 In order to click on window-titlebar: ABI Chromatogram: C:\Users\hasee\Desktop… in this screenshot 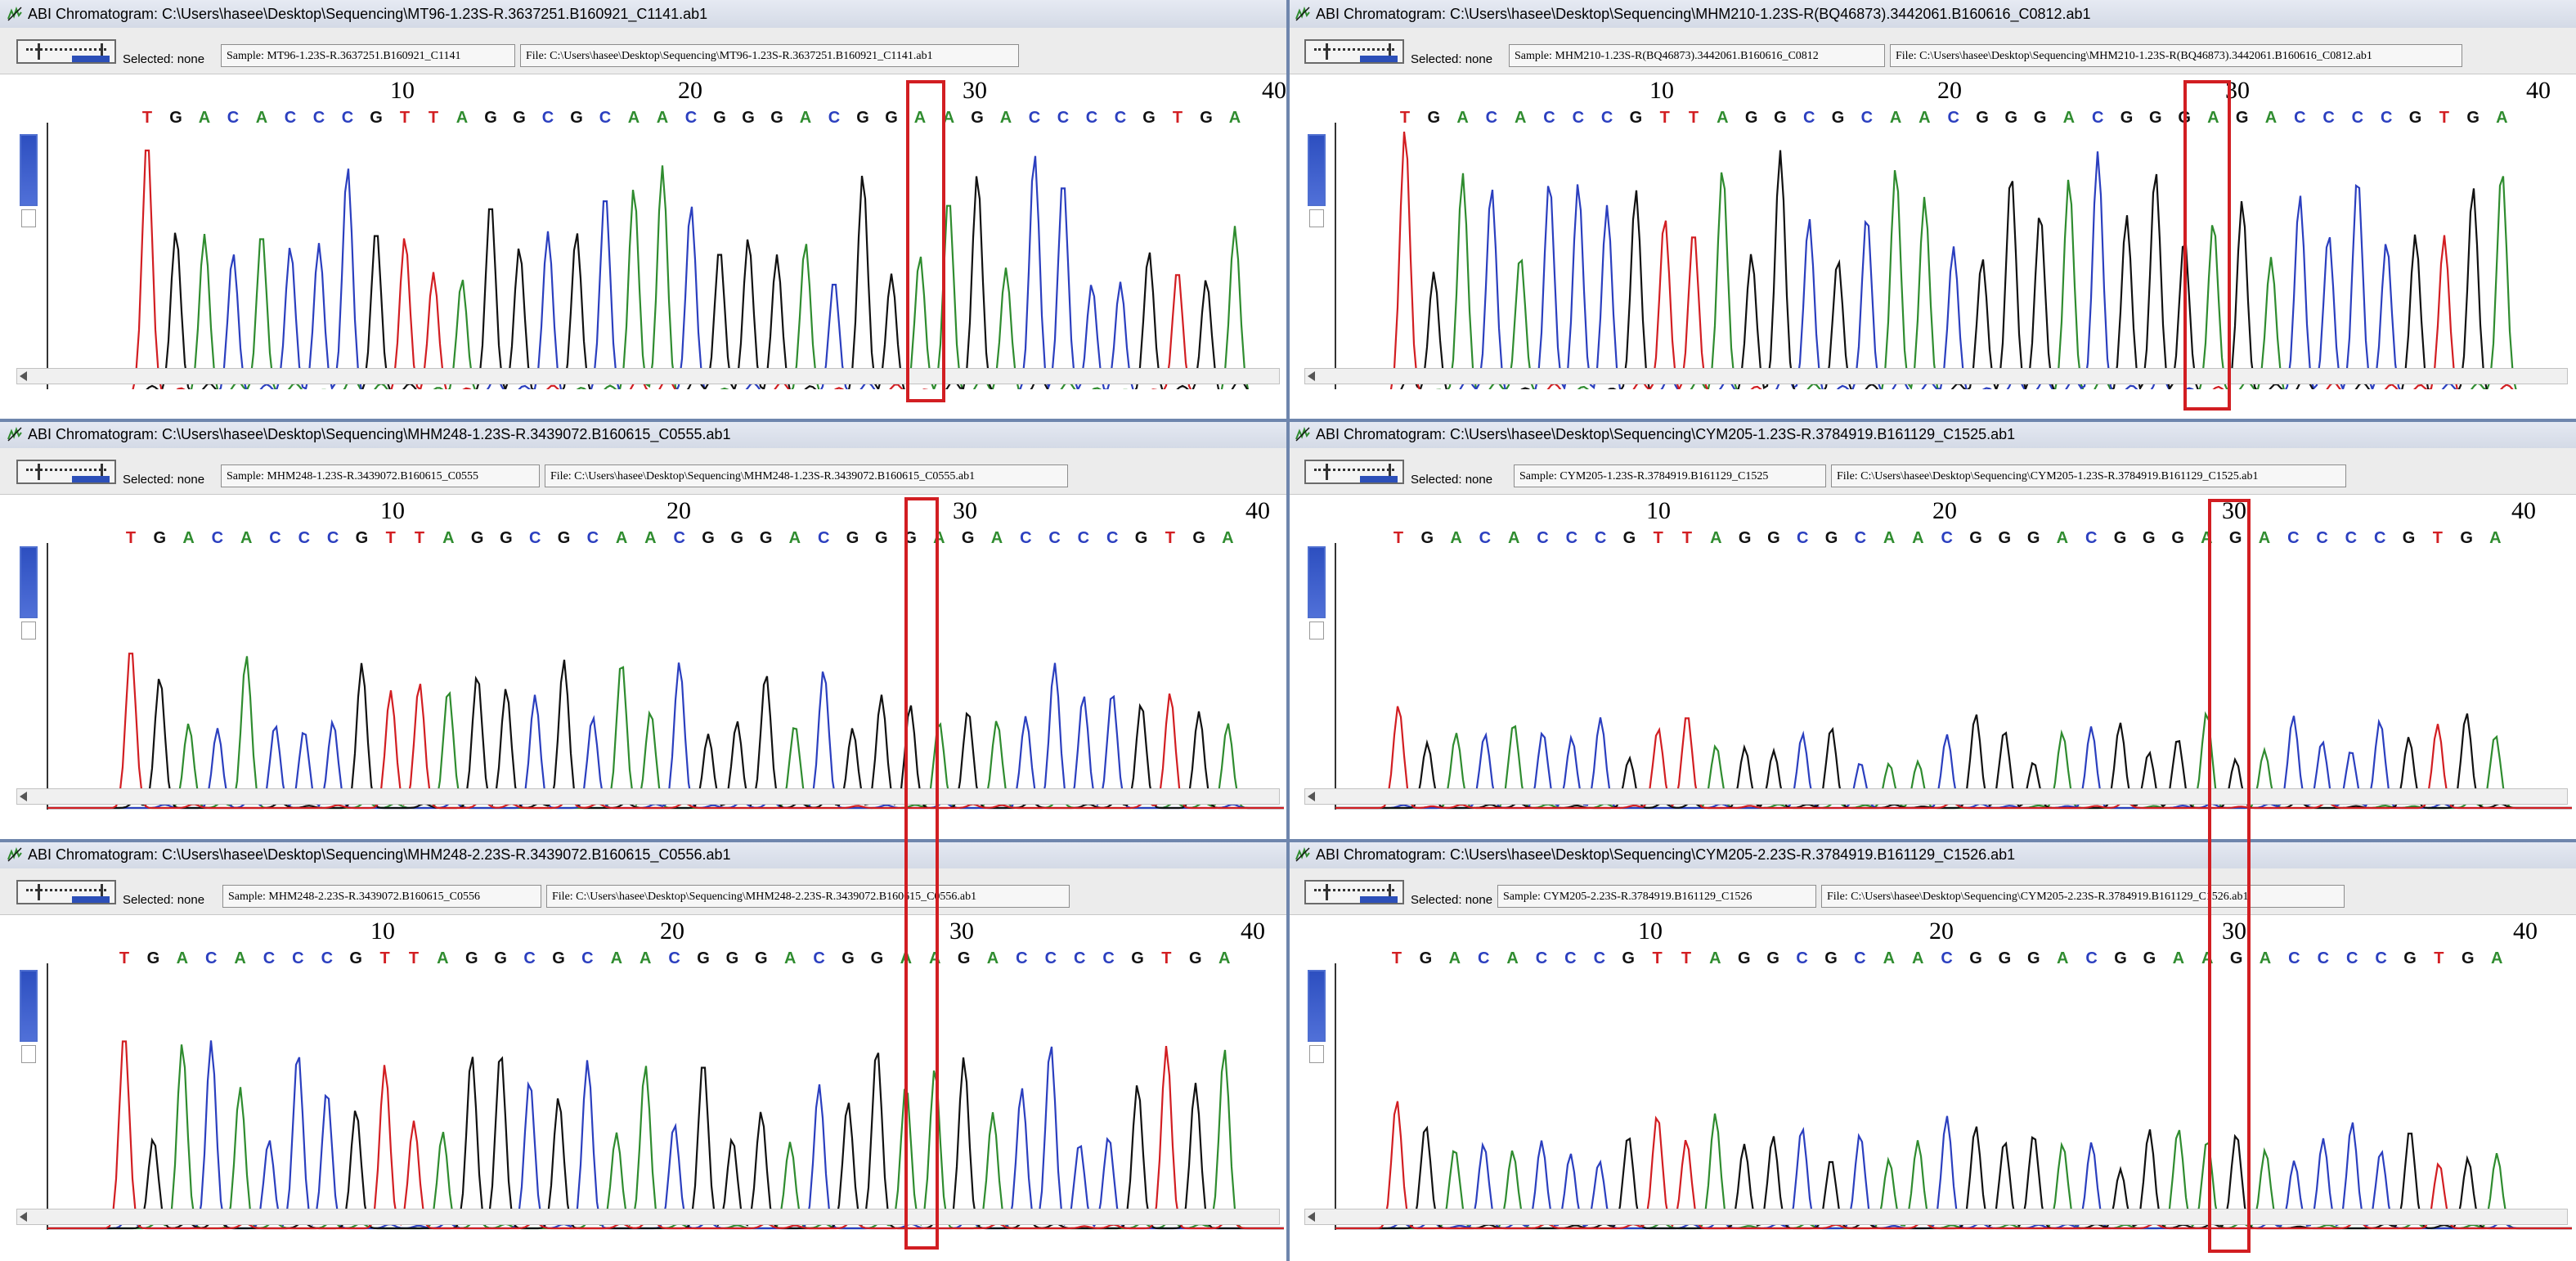, I will do `click(644, 14)`.